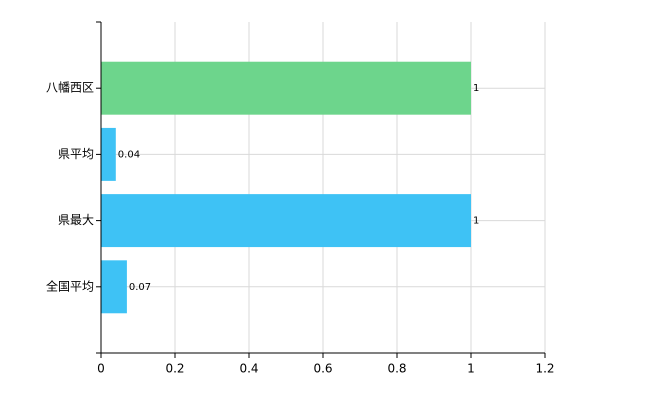 The image size is (650, 400). Describe the element at coordinates (101, 369) in the screenshot. I see `x-tick-label: 0` at that location.